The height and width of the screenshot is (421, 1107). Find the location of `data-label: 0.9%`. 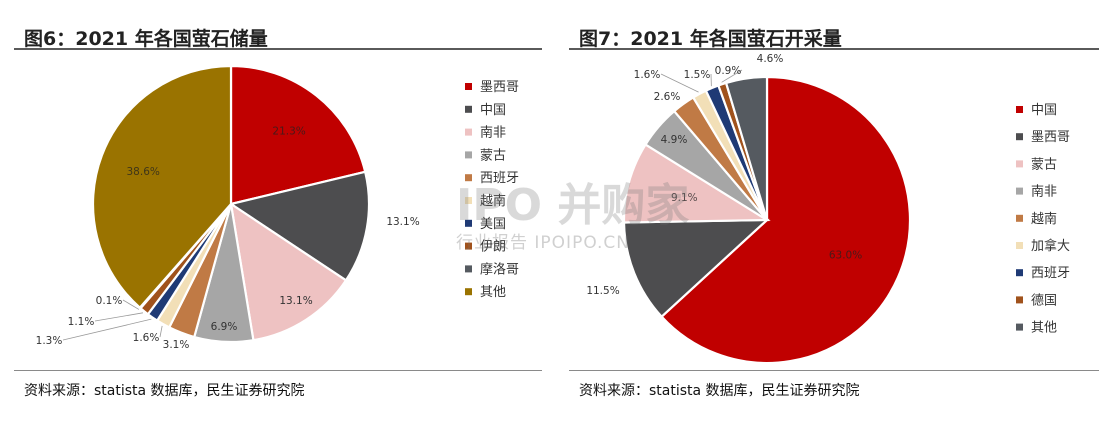

data-label: 0.9% is located at coordinates (728, 71).